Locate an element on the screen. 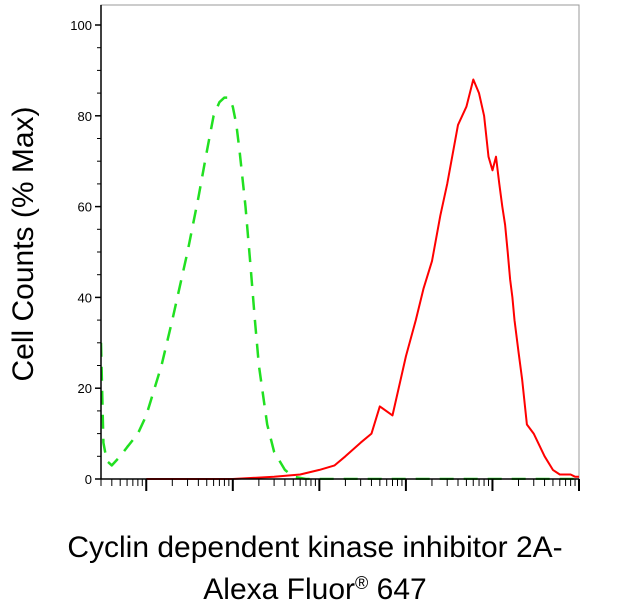  x-axis-label-end: 647 is located at coordinates (397, 589).